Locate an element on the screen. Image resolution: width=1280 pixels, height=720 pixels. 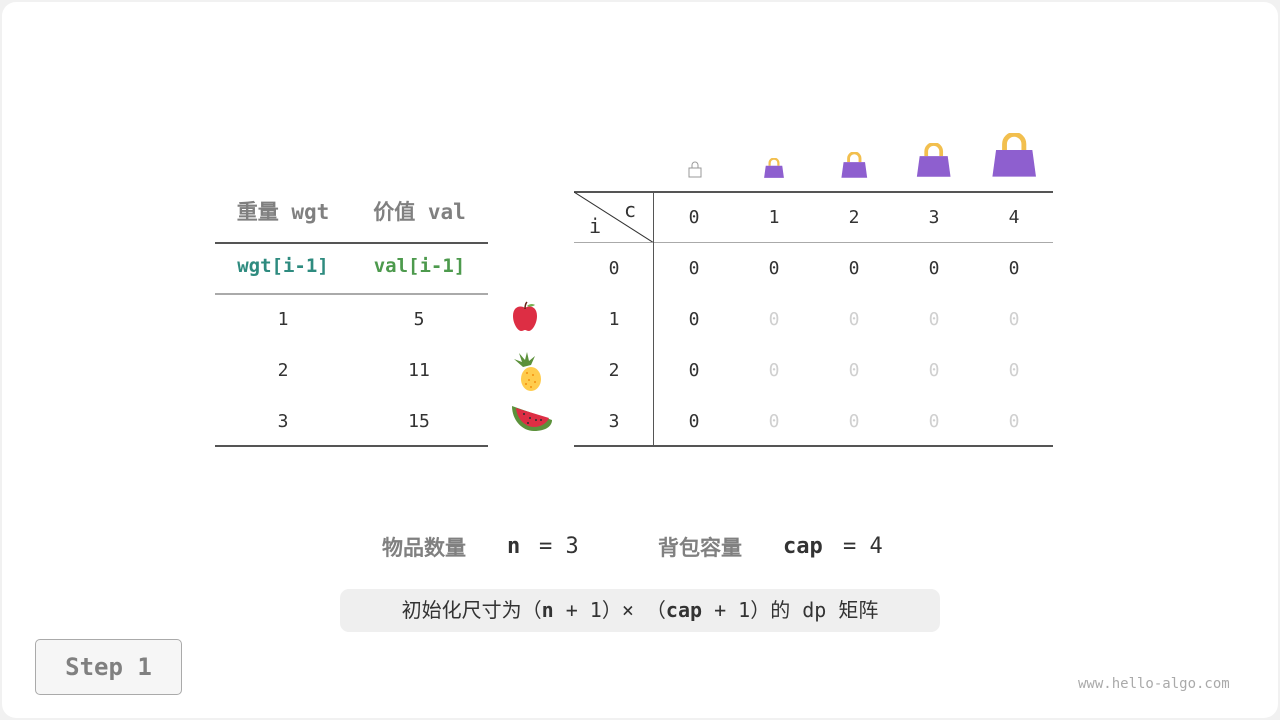
cap-var: cap is located at coordinates (803, 546).